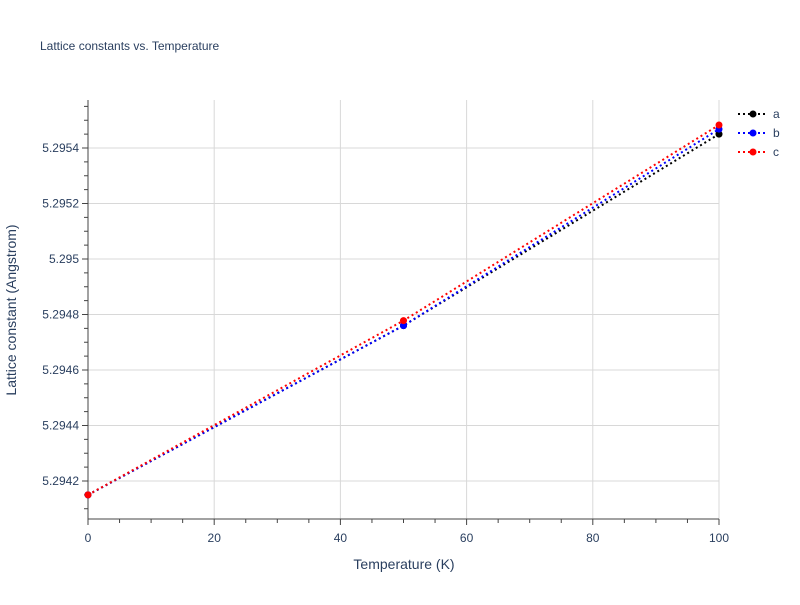  Describe the element at coordinates (60, 481) in the screenshot. I see `y-tick-label: 5.2942` at that location.